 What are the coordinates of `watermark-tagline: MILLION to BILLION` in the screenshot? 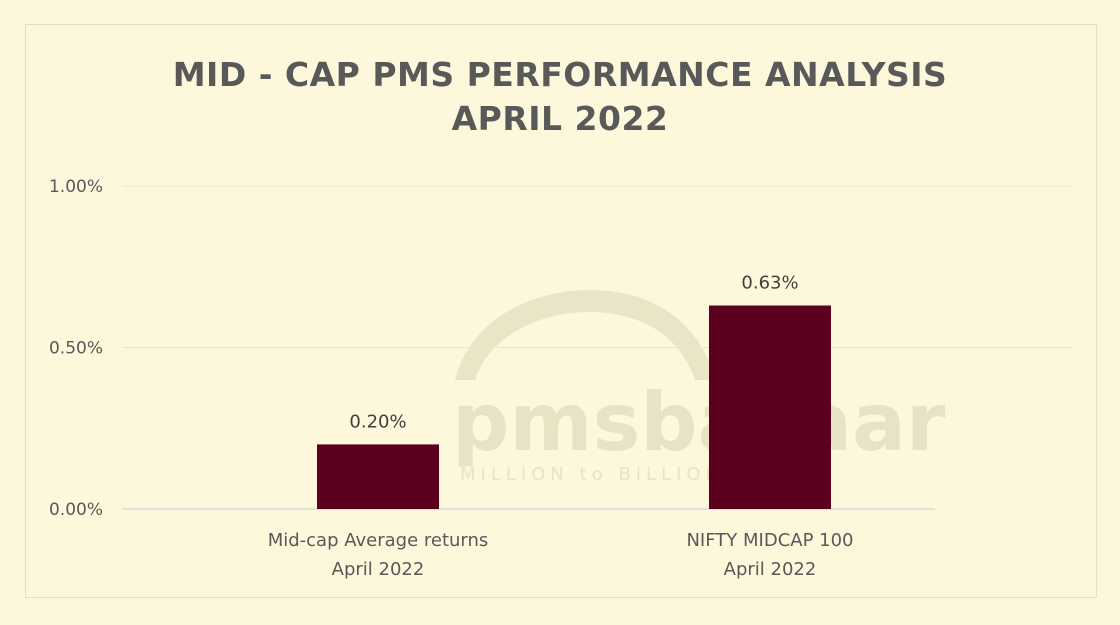 It's located at (592, 474).